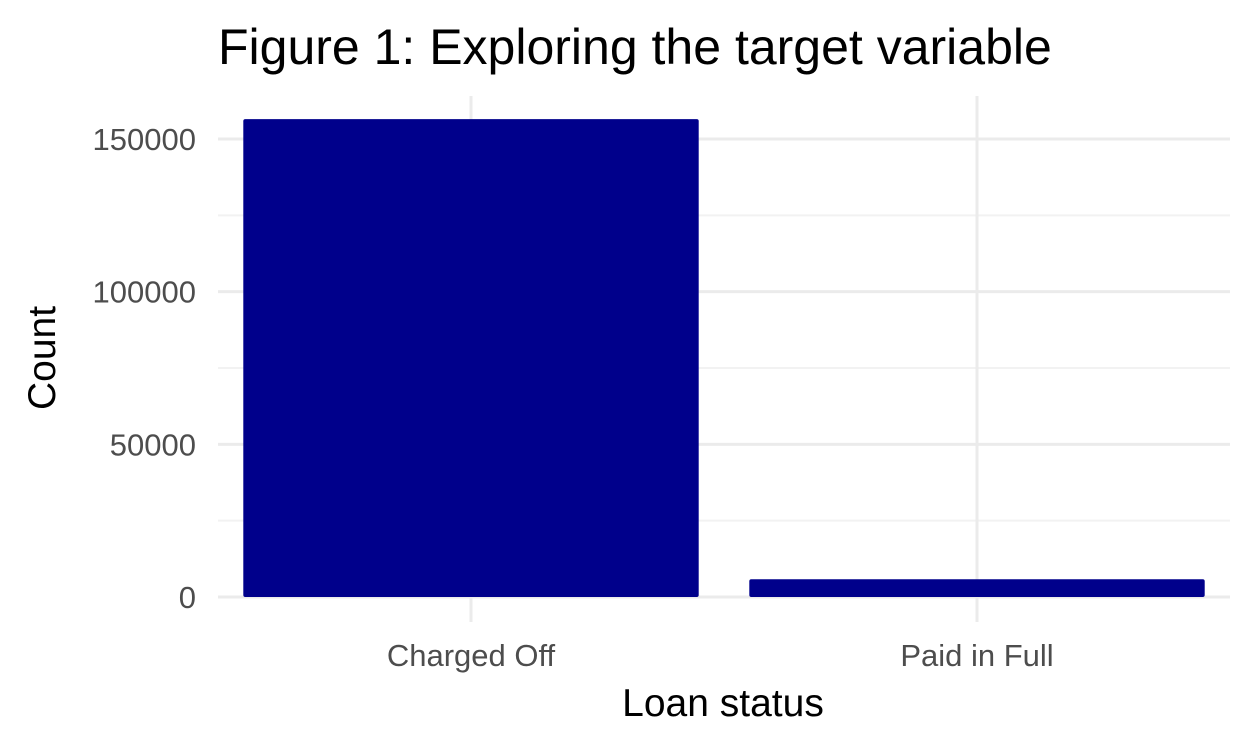 Image resolution: width=1252 pixels, height=749 pixels. I want to click on y-axis-title: Count, so click(42, 358).